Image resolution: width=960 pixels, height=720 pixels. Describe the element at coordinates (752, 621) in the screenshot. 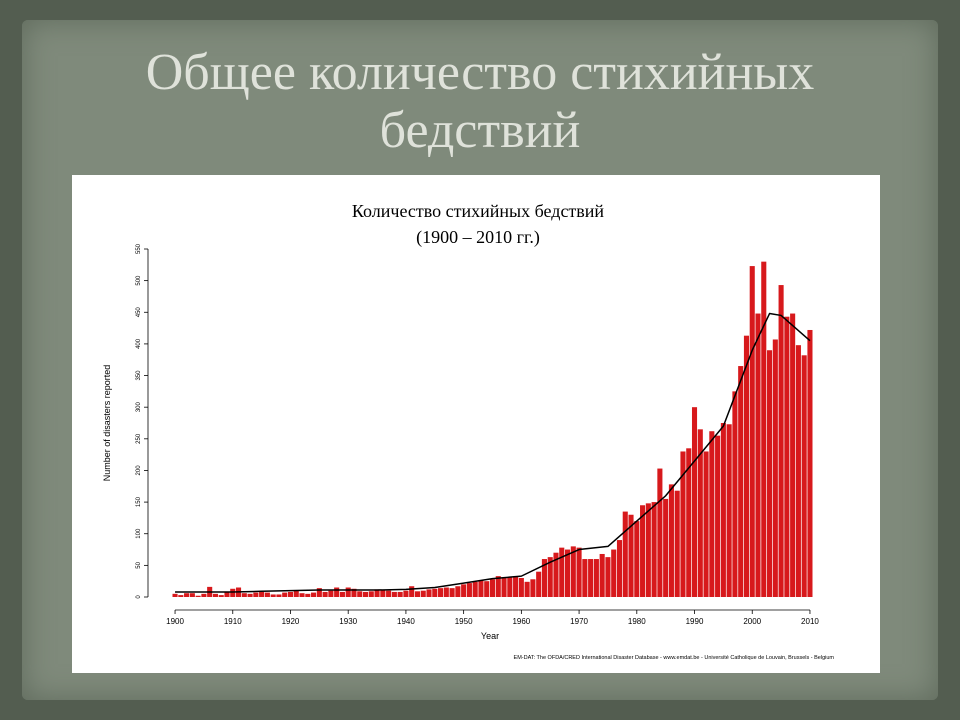

I see `x-tick-label: 2000` at that location.